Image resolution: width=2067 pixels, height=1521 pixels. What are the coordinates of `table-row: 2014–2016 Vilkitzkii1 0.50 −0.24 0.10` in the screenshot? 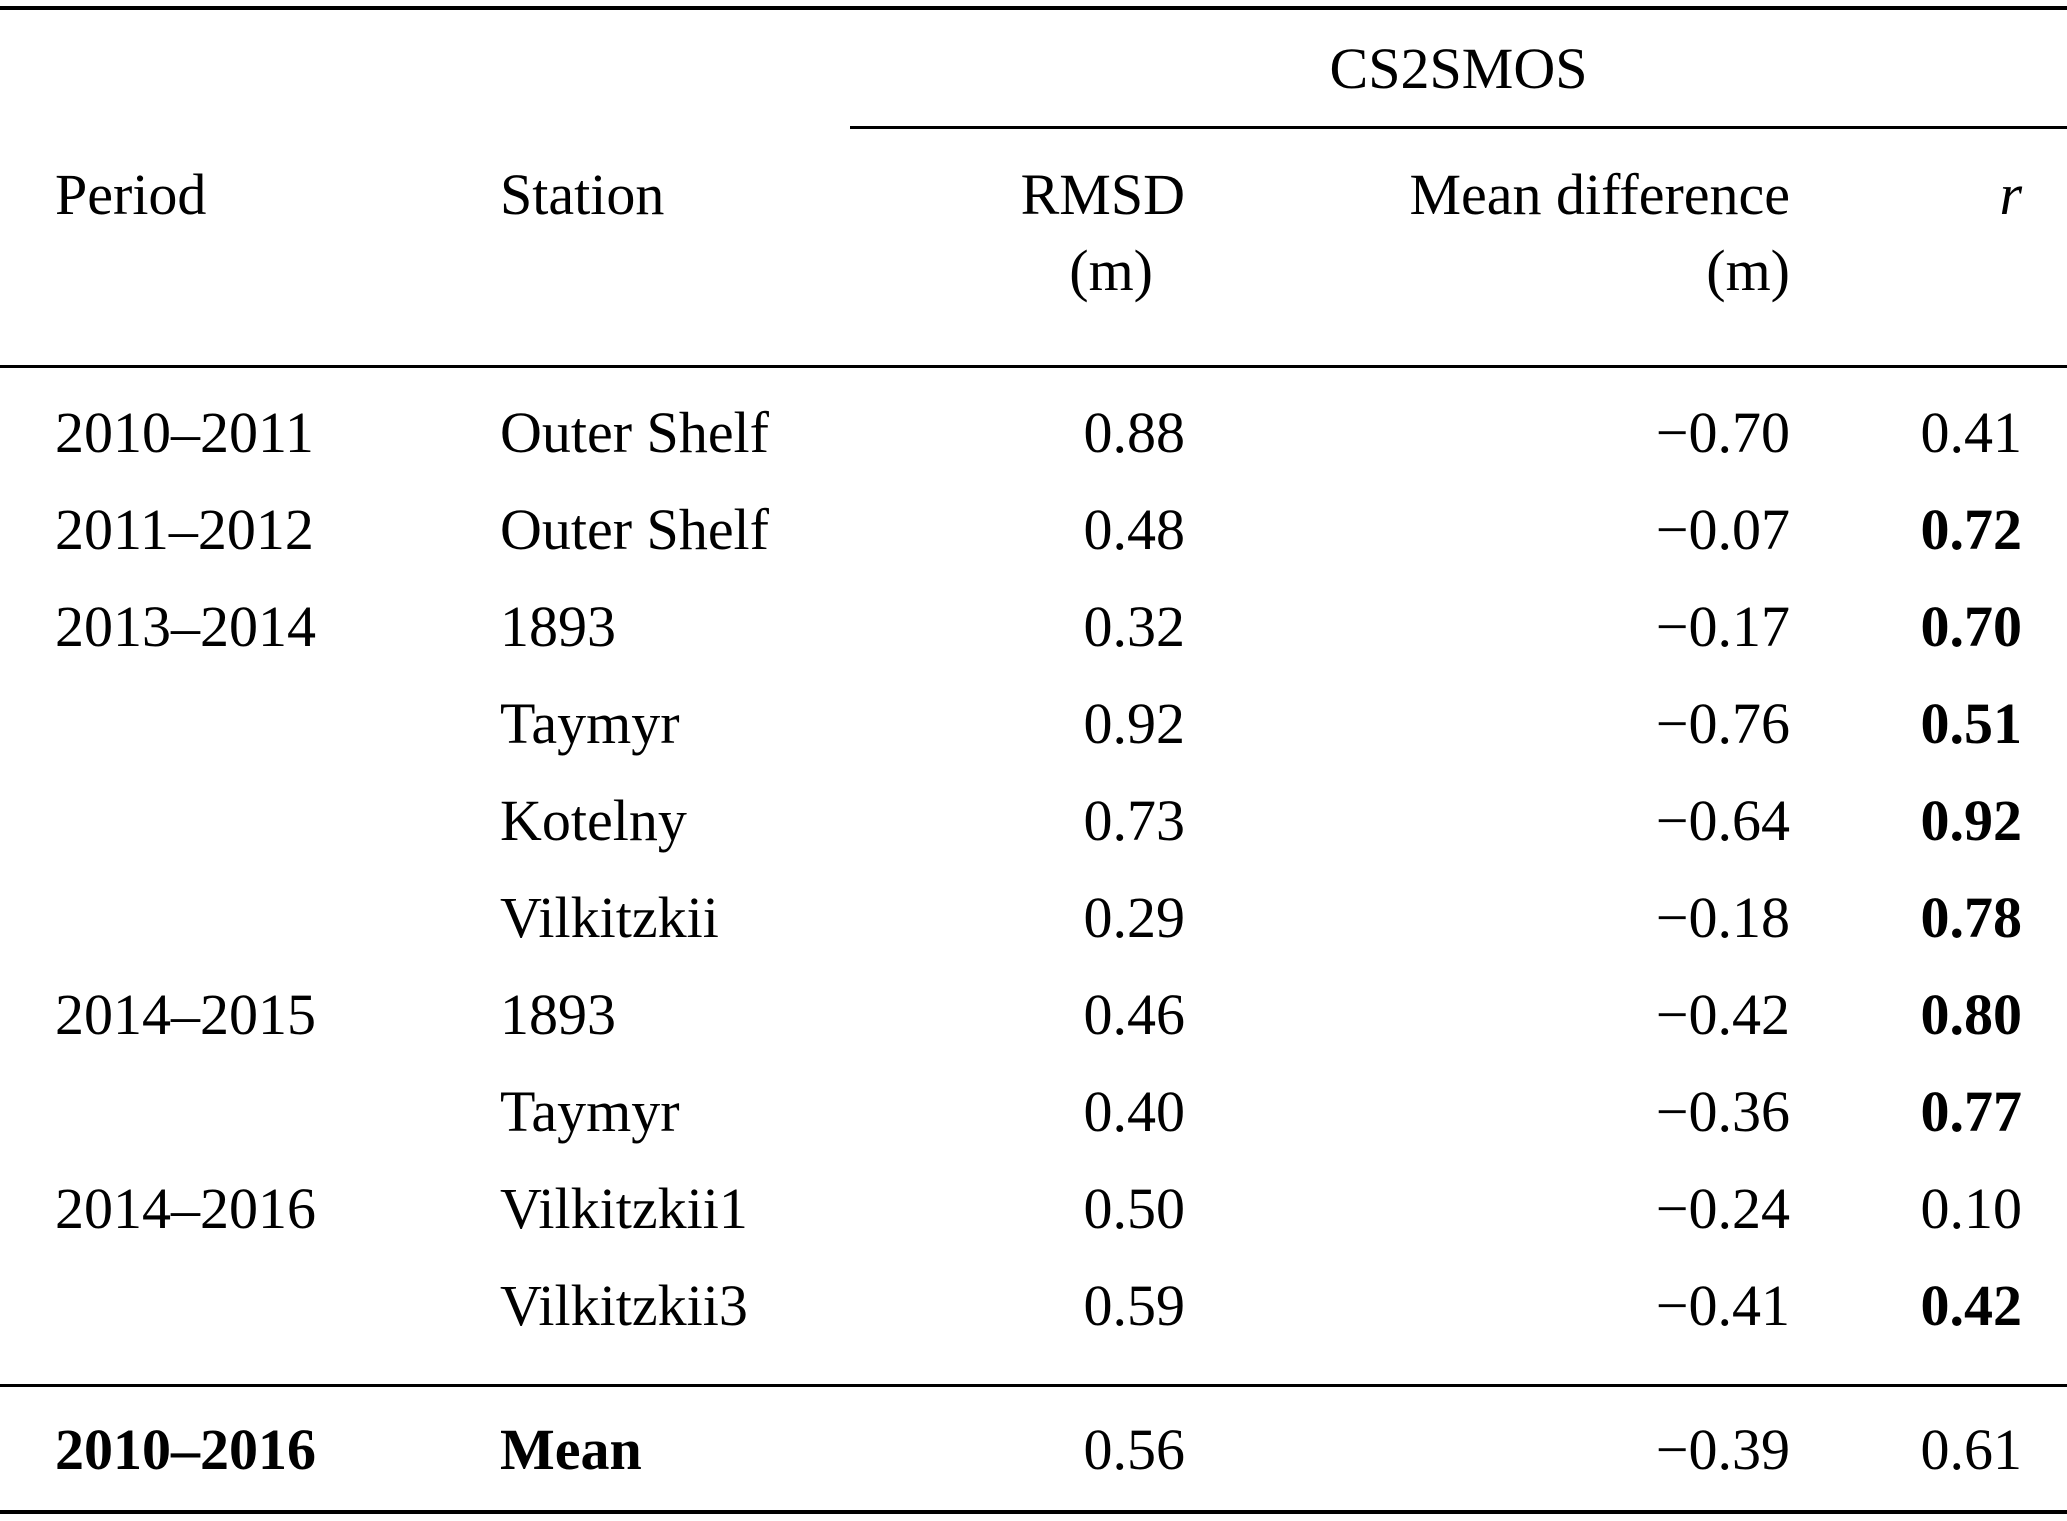 It's located at (1033, 1208).